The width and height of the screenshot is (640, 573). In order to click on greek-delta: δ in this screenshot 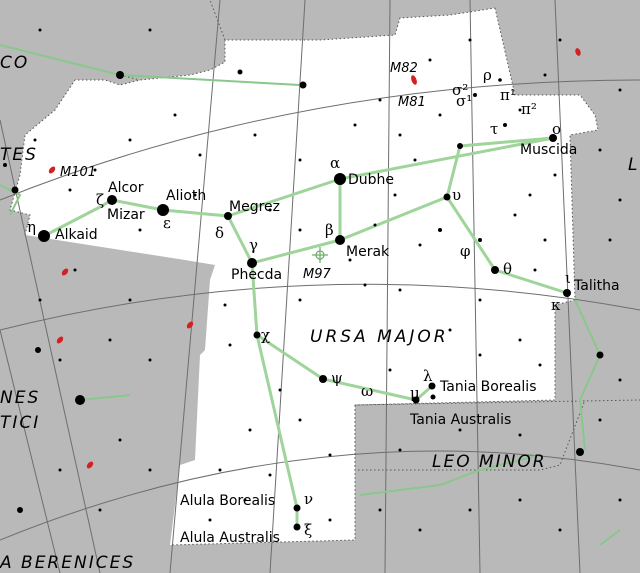, I will do `click(219, 233)`.